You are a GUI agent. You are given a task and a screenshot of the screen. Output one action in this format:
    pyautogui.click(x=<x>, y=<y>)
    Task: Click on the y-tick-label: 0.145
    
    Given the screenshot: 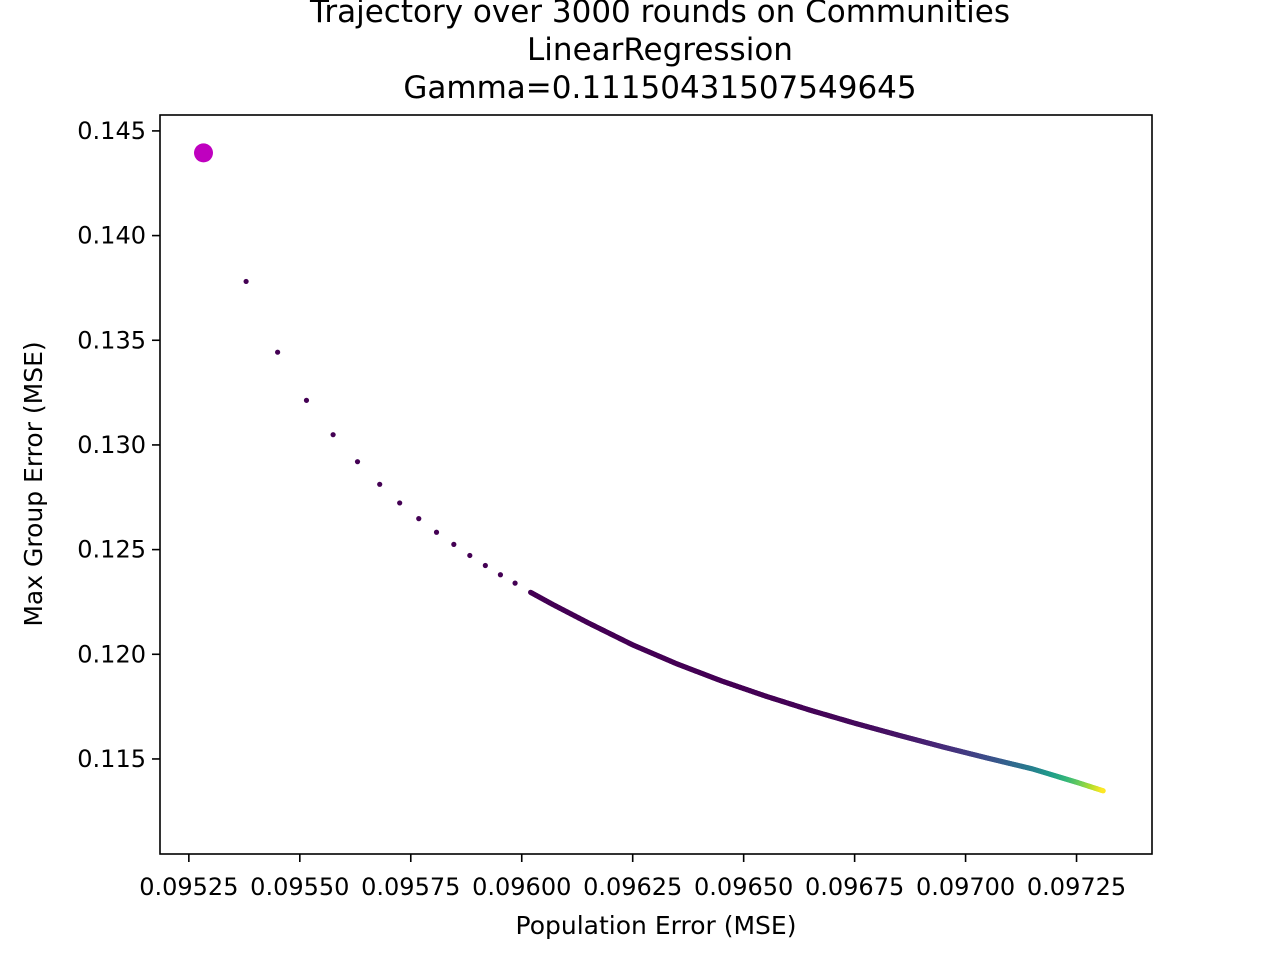 What is the action you would take?
    pyautogui.click(x=111, y=131)
    